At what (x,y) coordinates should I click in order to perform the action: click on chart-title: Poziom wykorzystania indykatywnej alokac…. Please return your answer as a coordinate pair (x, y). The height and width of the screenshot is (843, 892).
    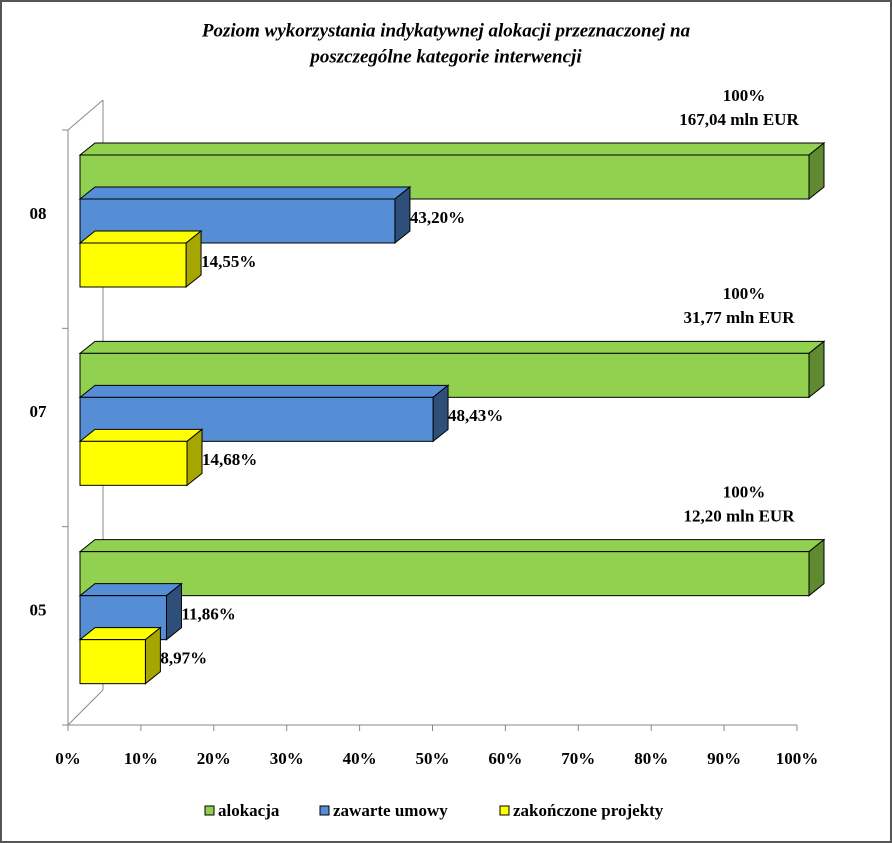
    Looking at the image, I should click on (446, 30).